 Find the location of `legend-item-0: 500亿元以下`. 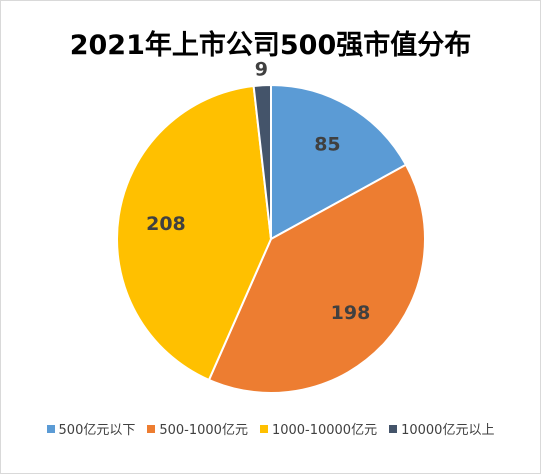

legend-item-0: 500亿元以下 is located at coordinates (91, 428).